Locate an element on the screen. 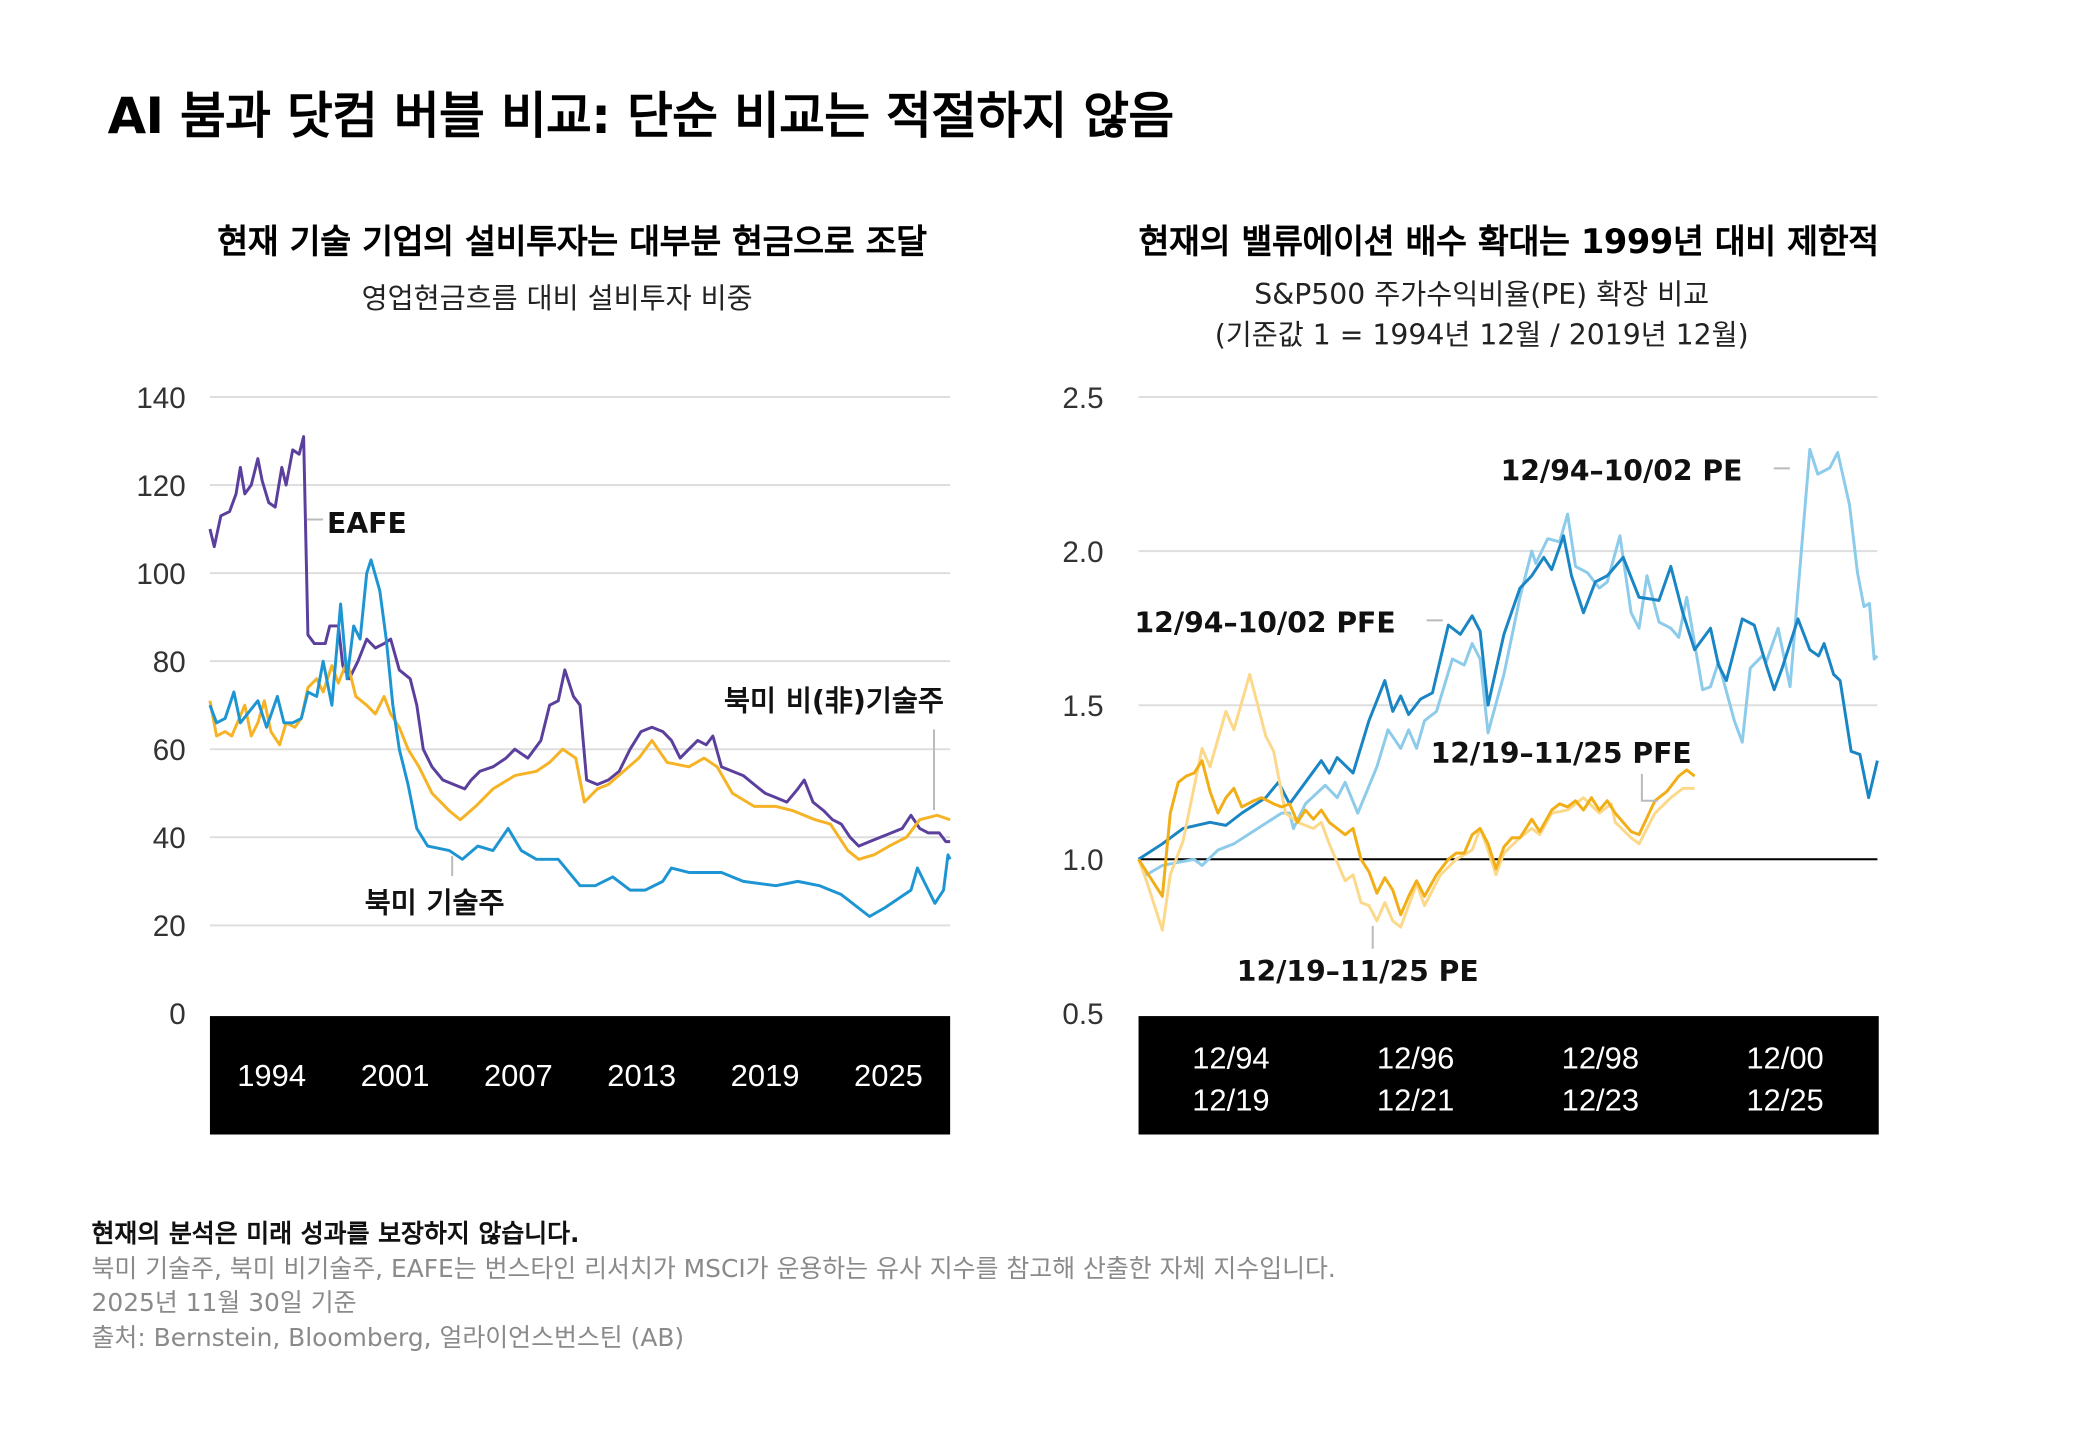 Image resolution: width=2086 pixels, height=1440 pixels. y-tick-label: 0 is located at coordinates (177, 1014).